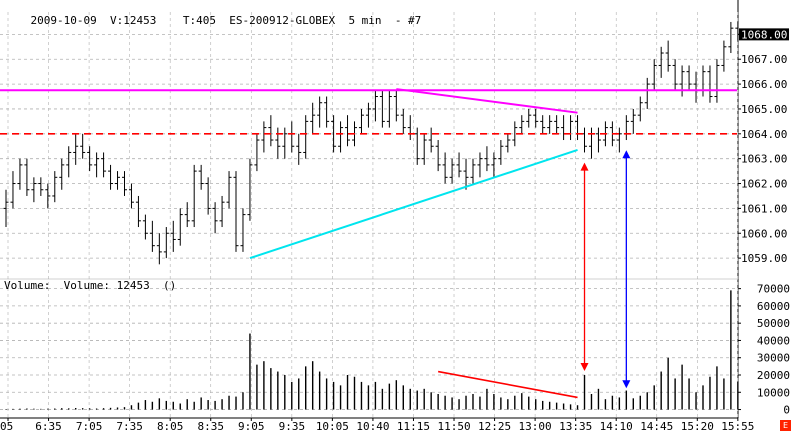 This screenshot has width=794, height=437. What do you see at coordinates (773, 306) in the screenshot?
I see `volume-tick-label: 60000` at bounding box center [773, 306].